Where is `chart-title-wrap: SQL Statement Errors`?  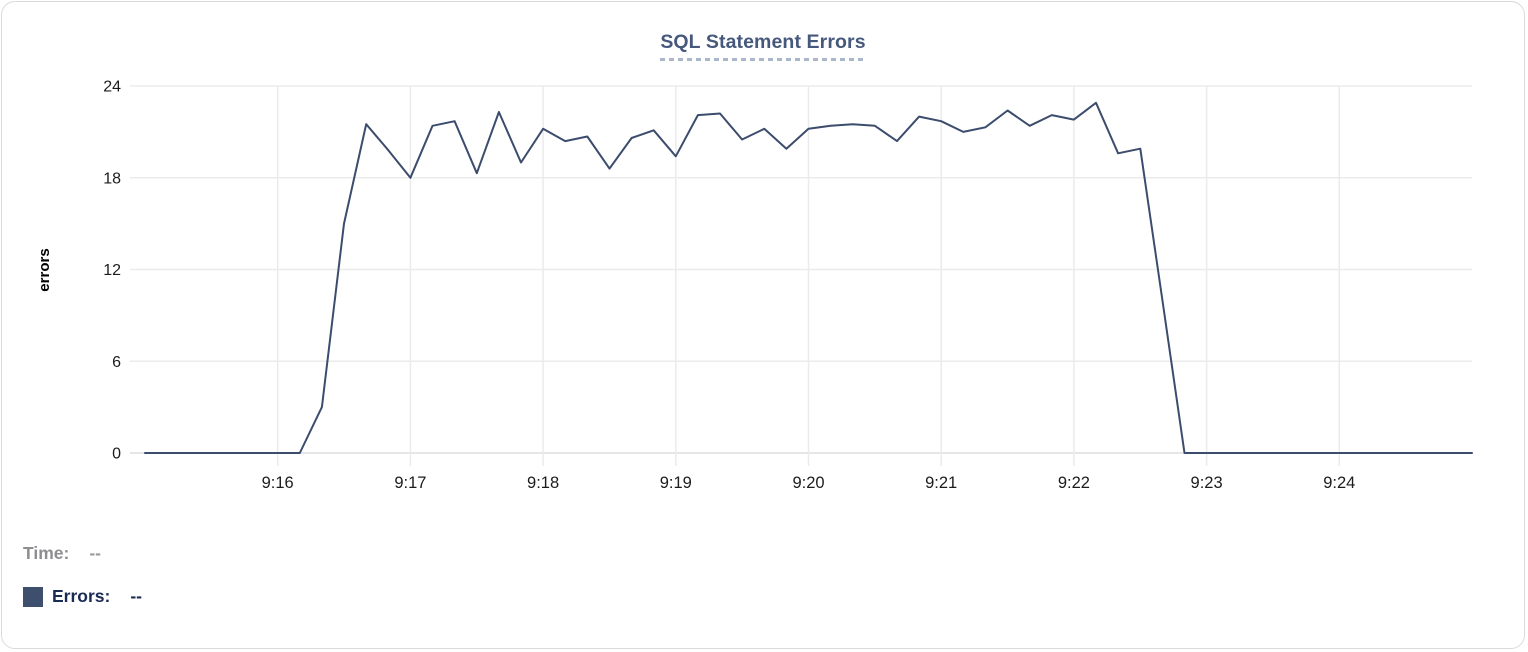 chart-title-wrap: SQL Statement Errors is located at coordinates (763, 46).